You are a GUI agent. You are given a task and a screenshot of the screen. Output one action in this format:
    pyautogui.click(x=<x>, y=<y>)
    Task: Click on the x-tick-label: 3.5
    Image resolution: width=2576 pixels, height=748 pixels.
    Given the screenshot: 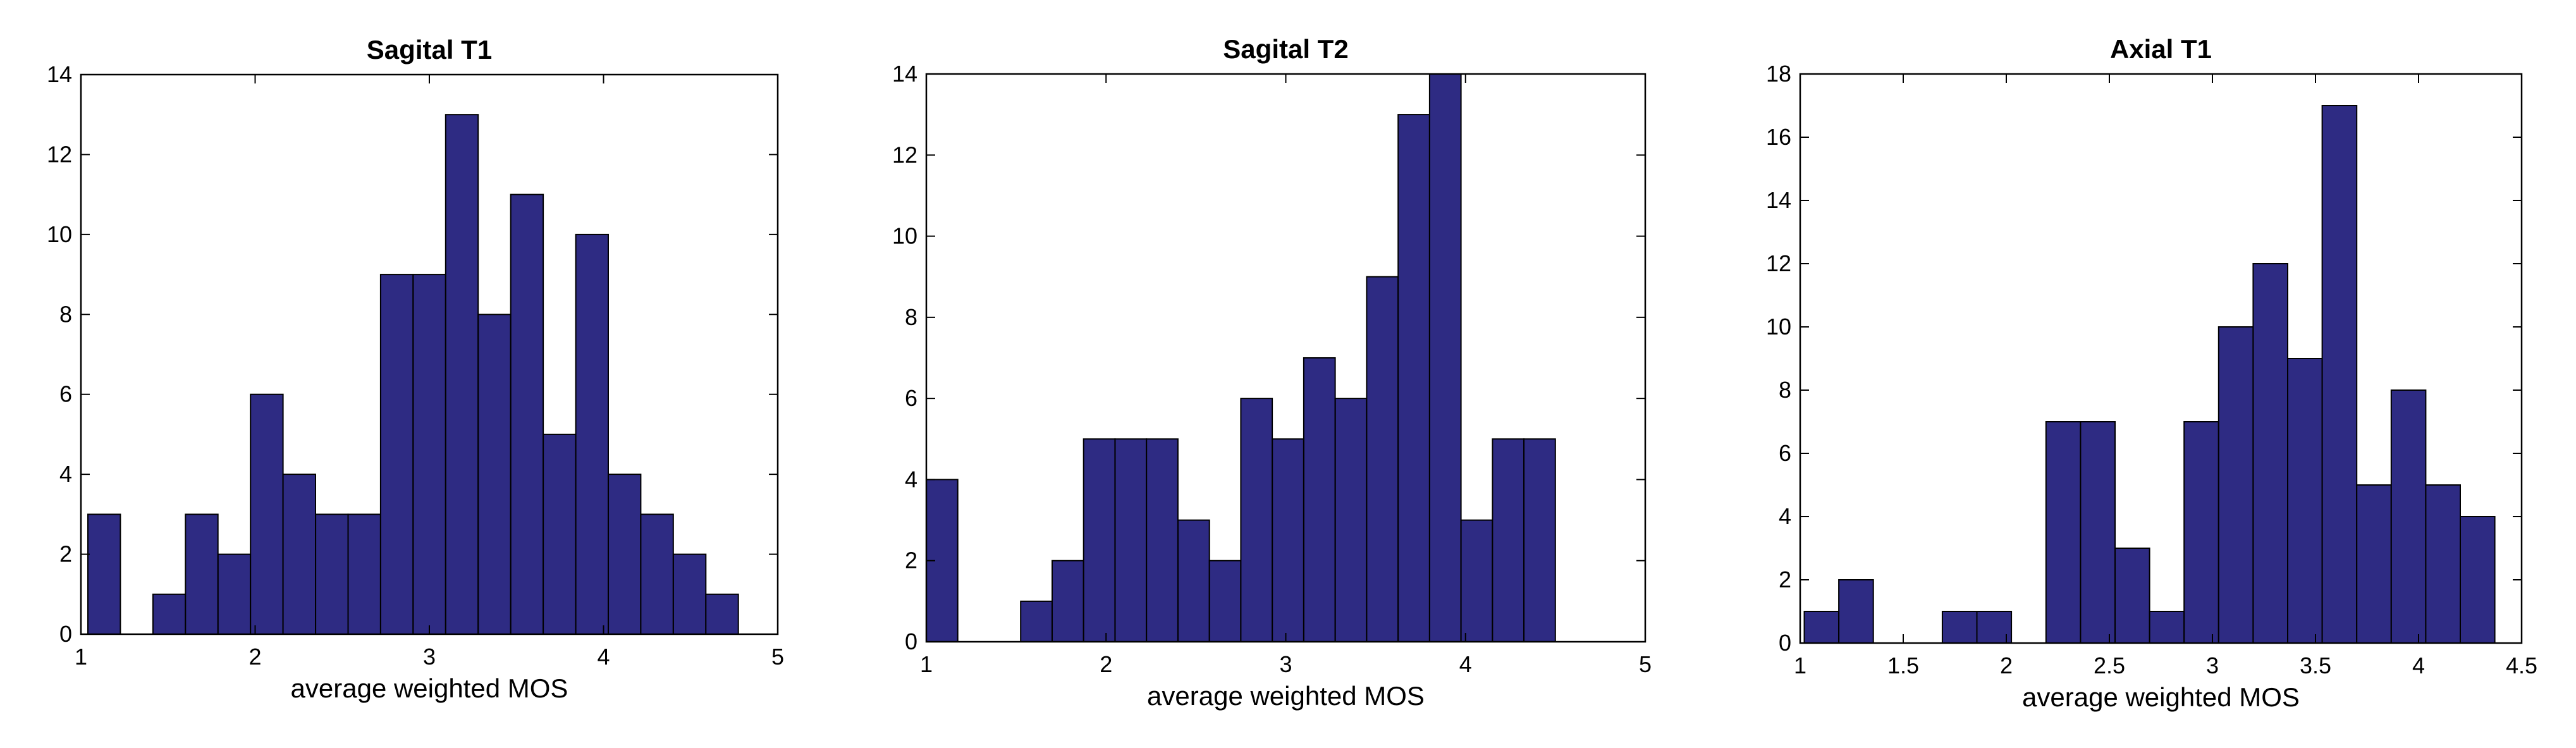 What is the action you would take?
    pyautogui.click(x=2315, y=666)
    